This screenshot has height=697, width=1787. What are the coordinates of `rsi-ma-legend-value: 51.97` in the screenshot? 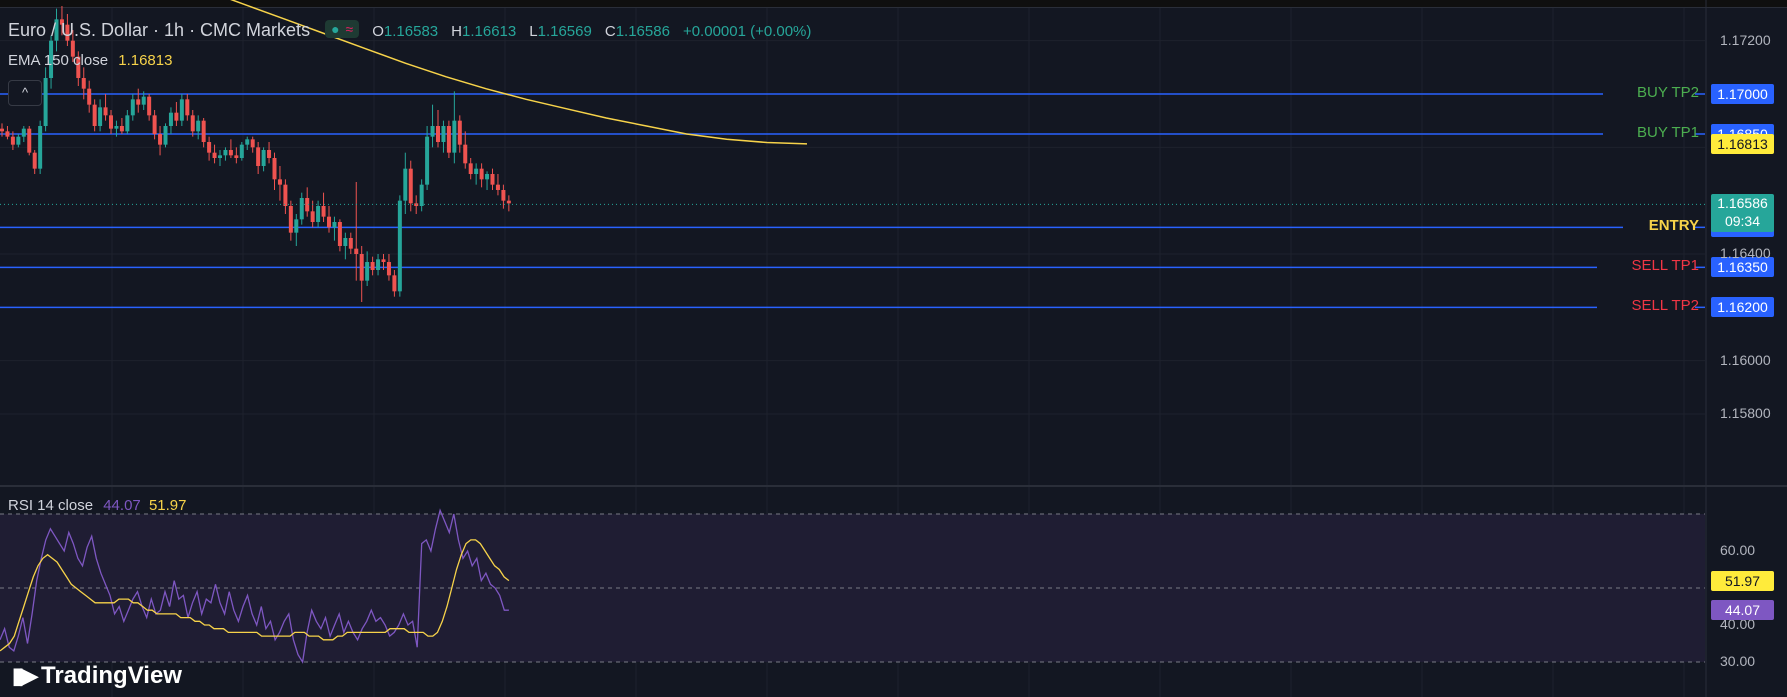 It's located at (167, 505).